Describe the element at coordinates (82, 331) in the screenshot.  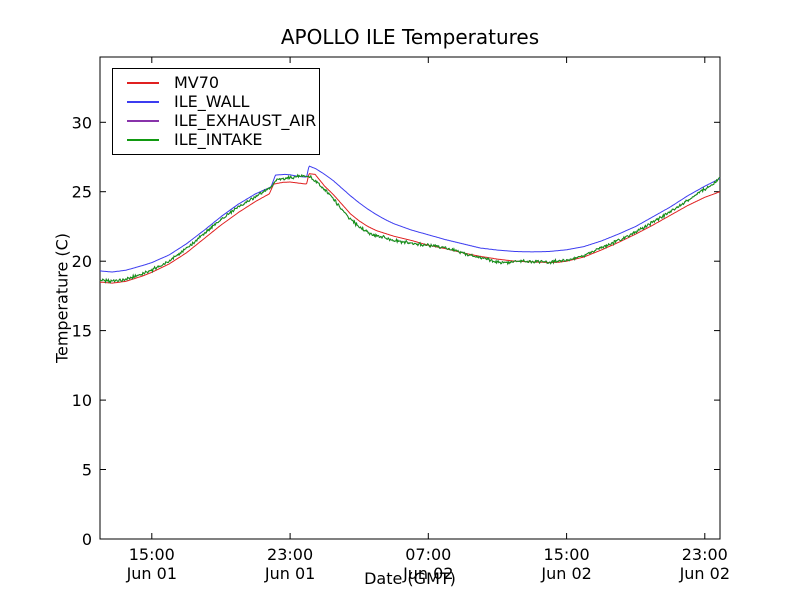
I see `y-tick-label: 15` at that location.